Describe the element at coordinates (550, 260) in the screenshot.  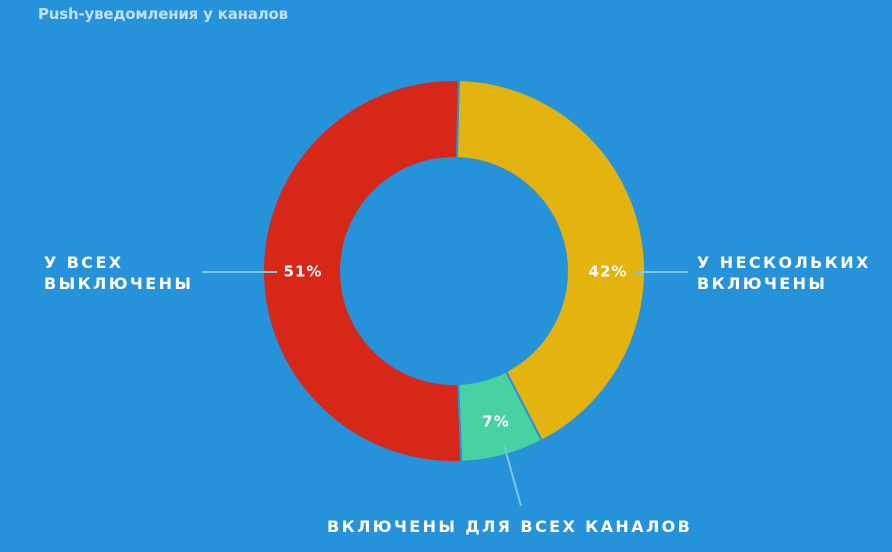
I see `slice-some-enabled` at that location.